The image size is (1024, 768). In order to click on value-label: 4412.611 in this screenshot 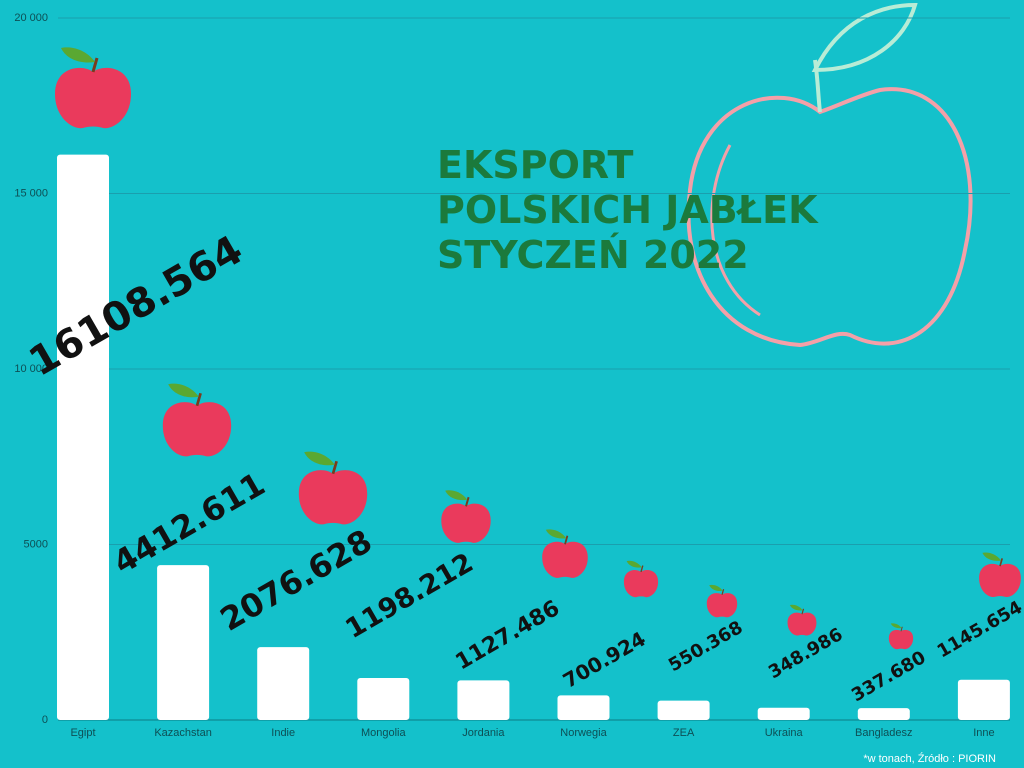, I will do `click(189, 523)`.